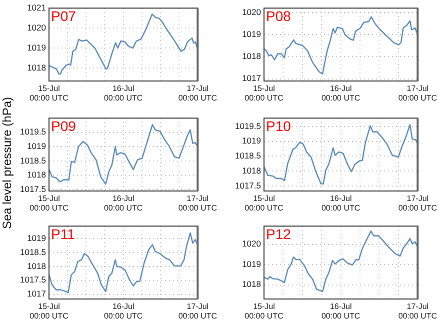 The width and height of the screenshot is (440, 327). I want to click on chart-title: P07, so click(63, 16).